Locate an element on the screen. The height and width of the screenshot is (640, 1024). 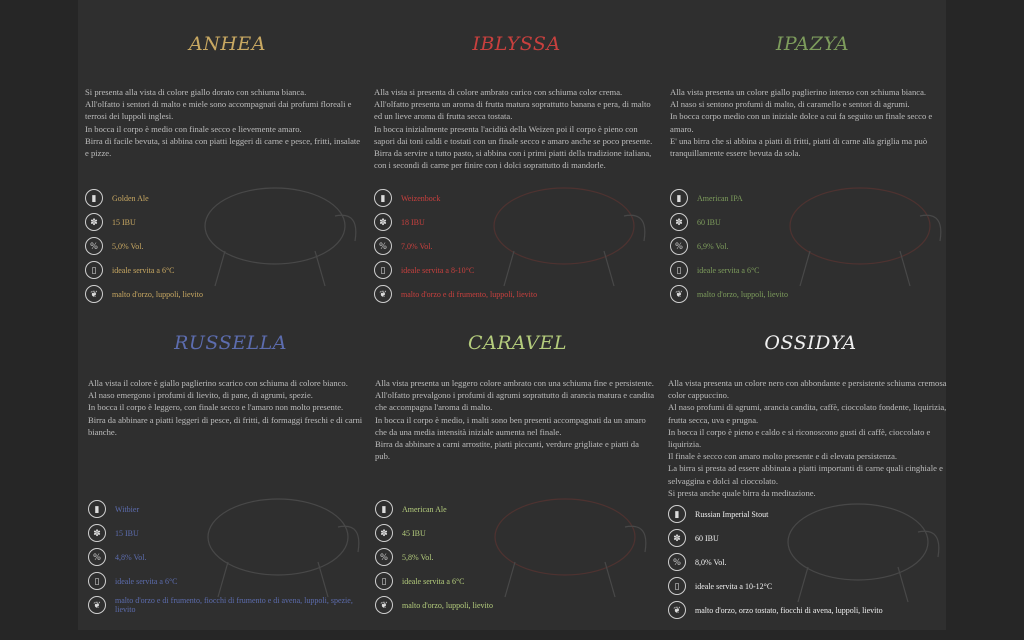
spec-style-value: American IPA is located at coordinates (720, 198).